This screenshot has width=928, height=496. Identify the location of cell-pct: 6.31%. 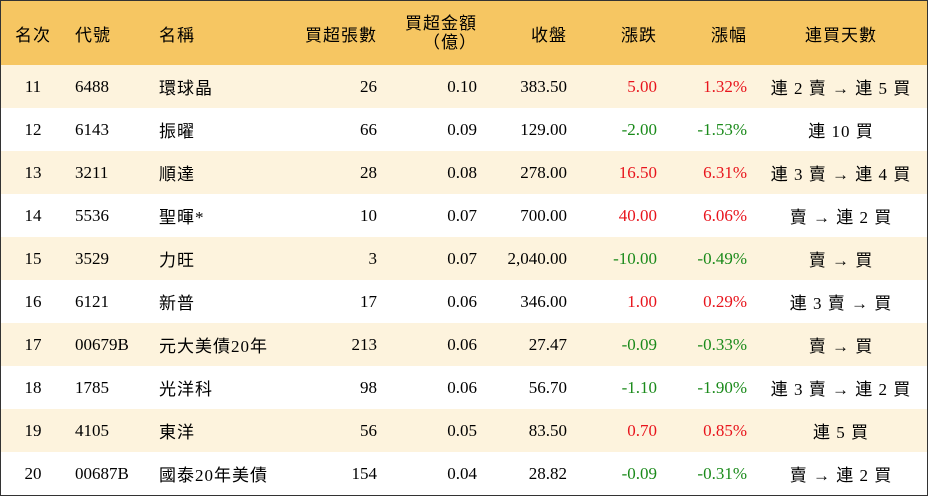
(725, 172).